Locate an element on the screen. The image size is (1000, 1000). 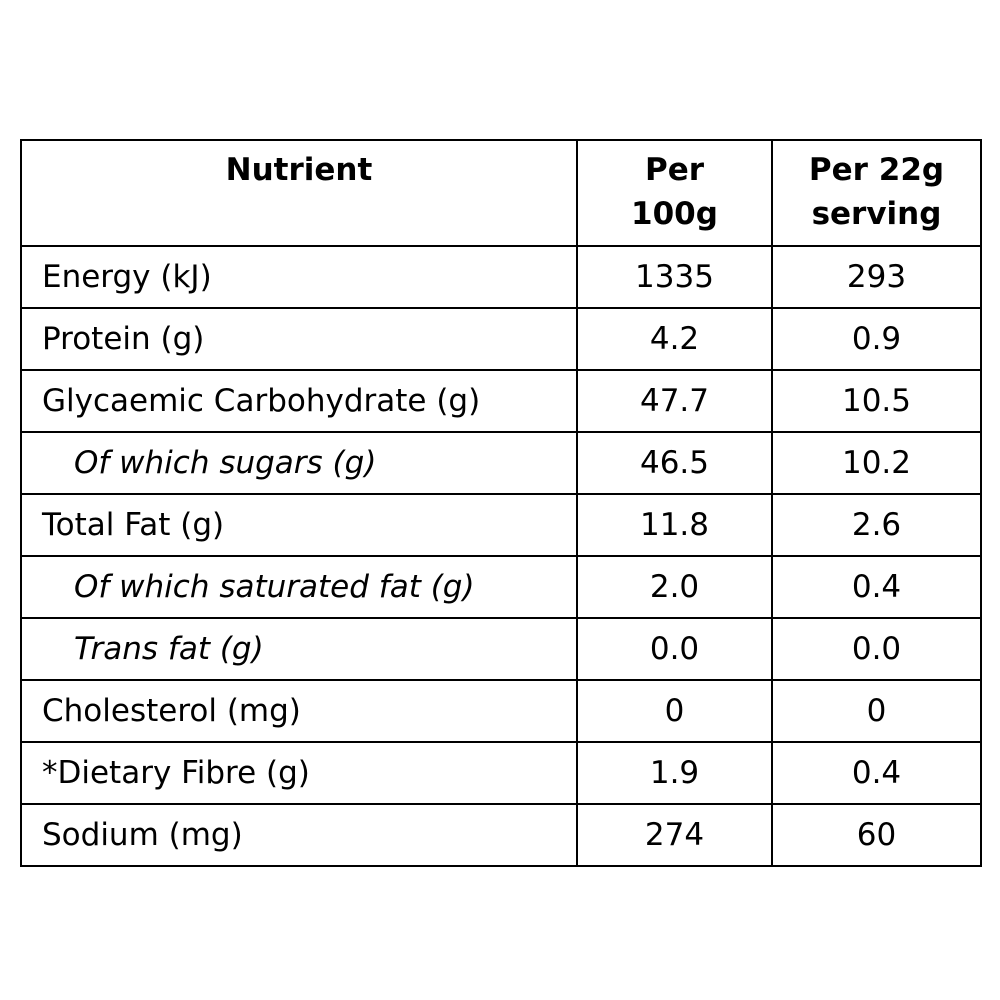
per-100g-value: 0.0 is located at coordinates (674, 649).